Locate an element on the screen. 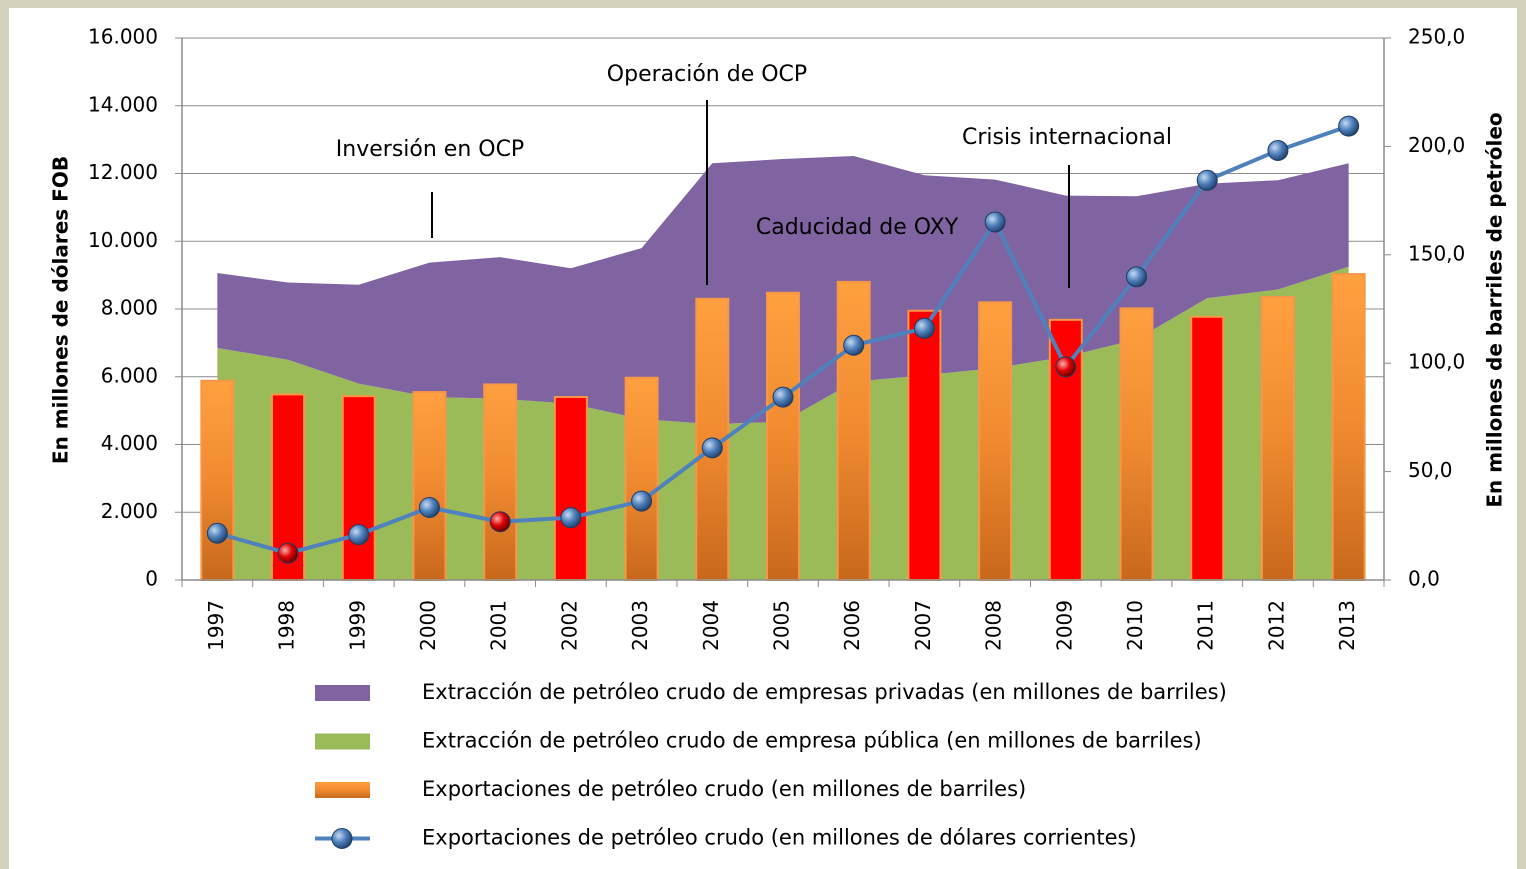 The height and width of the screenshot is (869, 1526). y-tick-label: 0 is located at coordinates (151, 579).